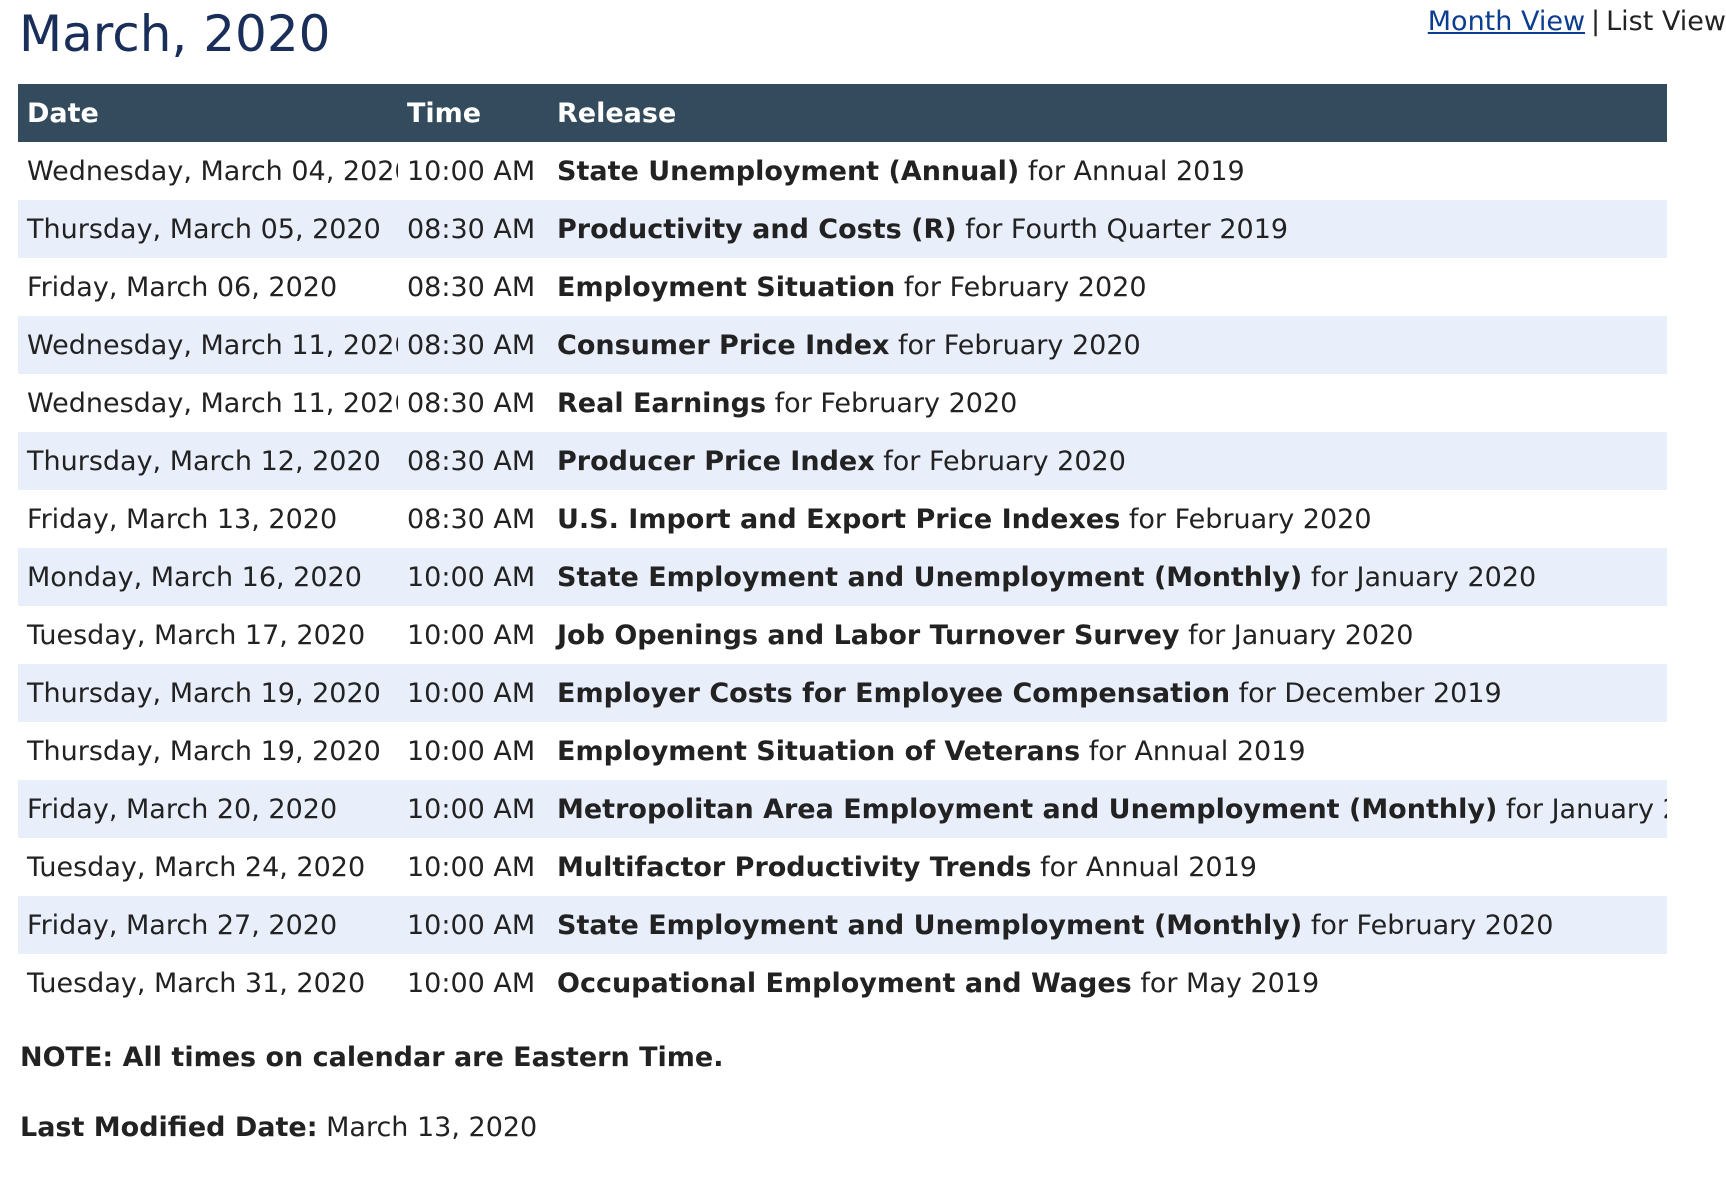  What do you see at coordinates (839, 519) in the screenshot?
I see `release-name: U.S. Import and Export Price Indexes` at bounding box center [839, 519].